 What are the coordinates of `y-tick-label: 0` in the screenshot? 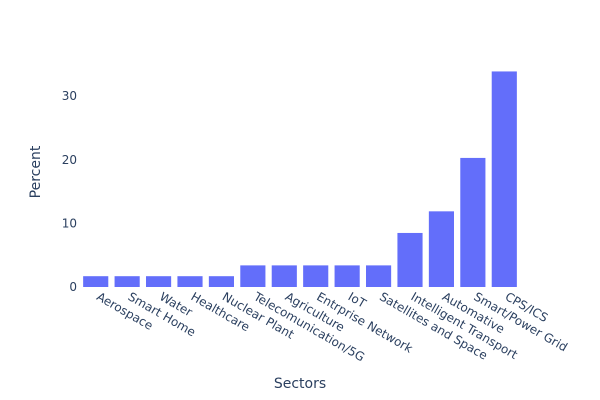 It's located at (73, 287).